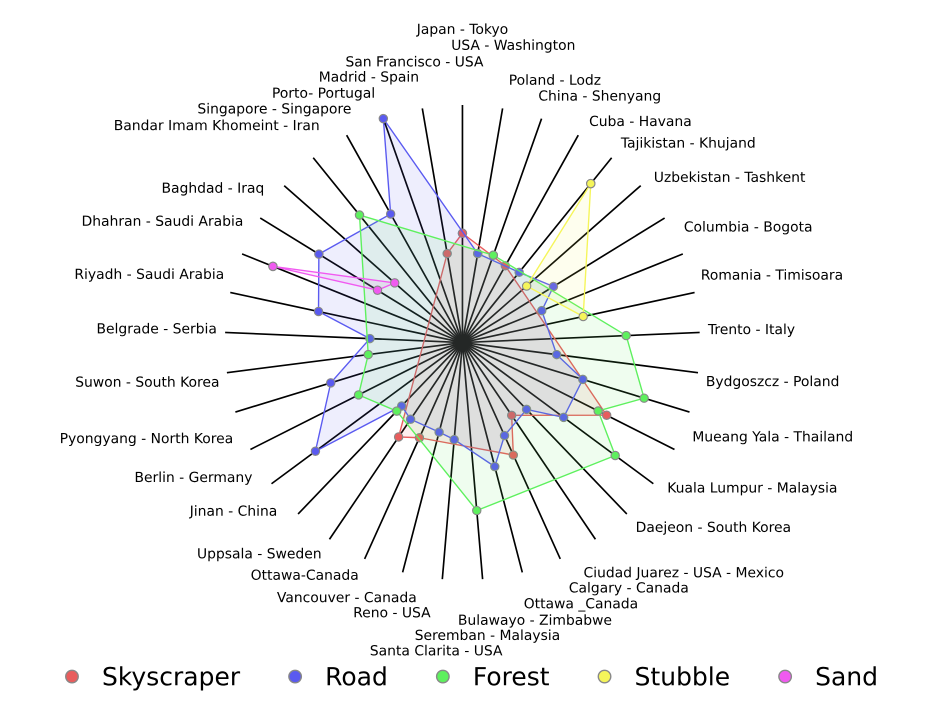 The image size is (925, 713). I want to click on spoke-label: Suwon - South Korea, so click(147, 381).